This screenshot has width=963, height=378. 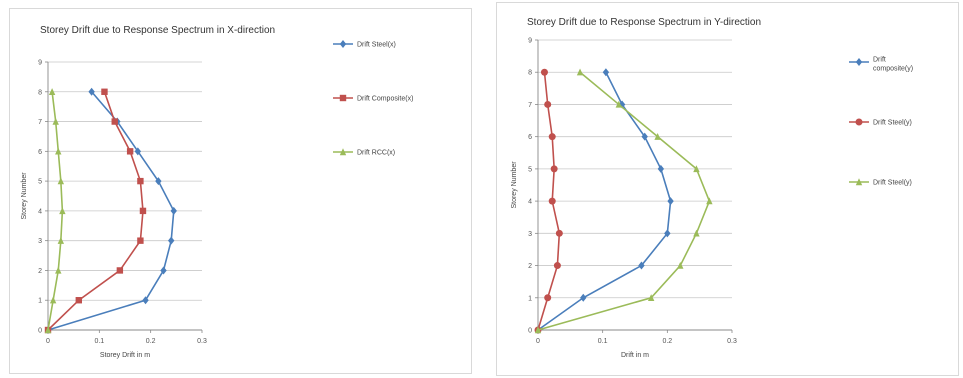 I want to click on x-chart-y-tick-label: 4, so click(x=40, y=211).